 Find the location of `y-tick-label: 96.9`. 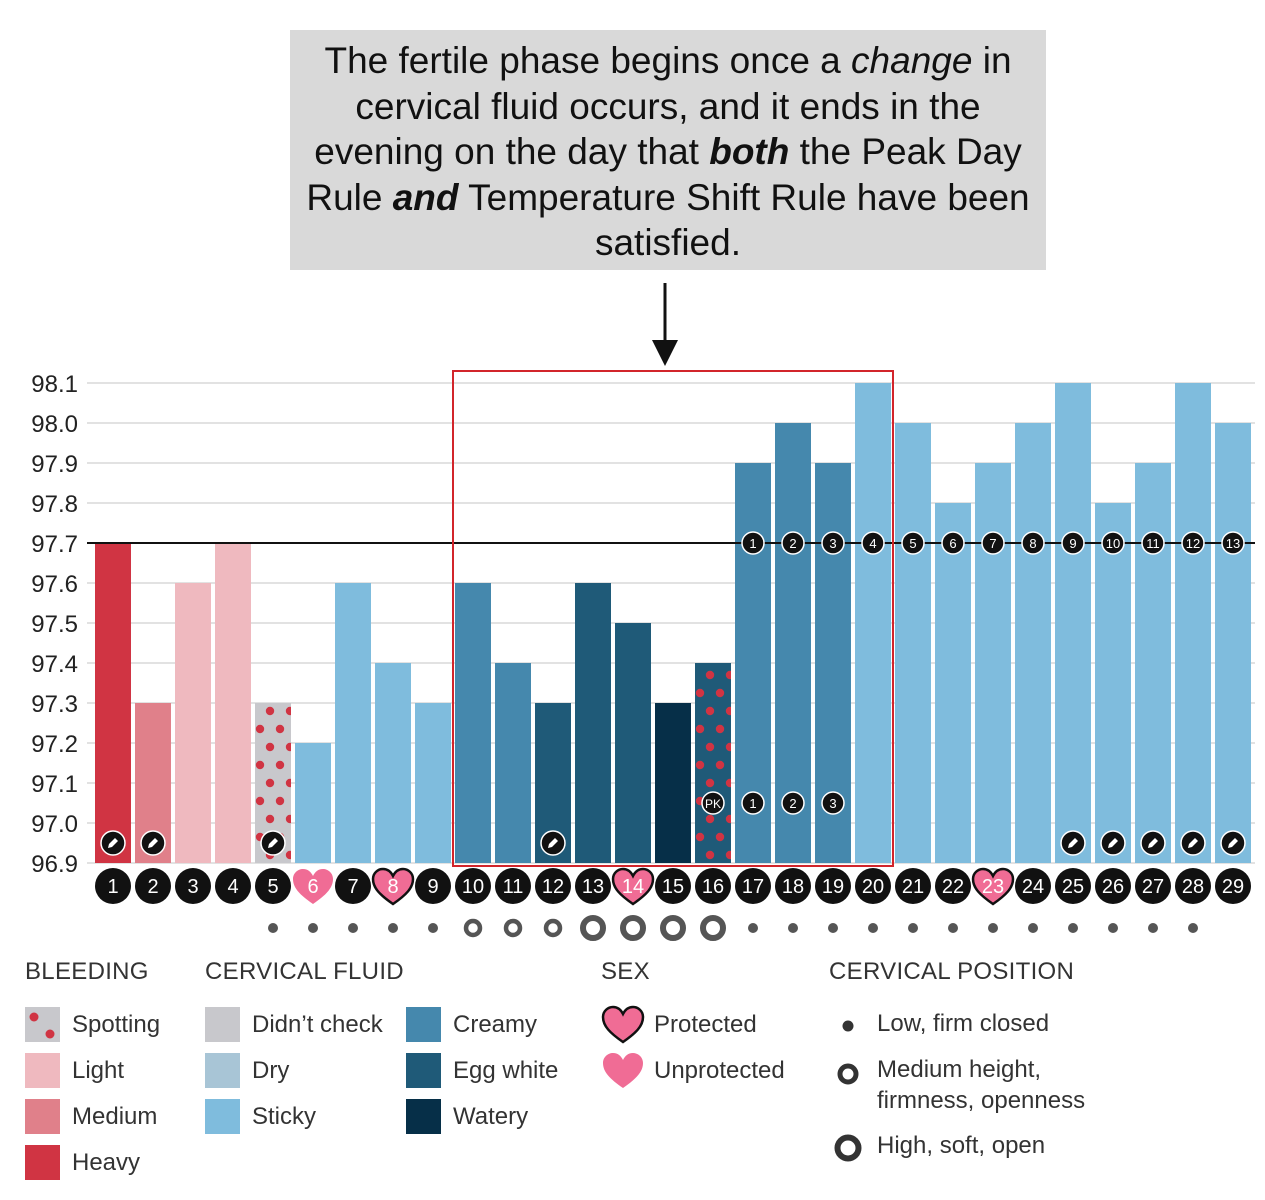

y-tick-label: 96.9 is located at coordinates (54, 864).